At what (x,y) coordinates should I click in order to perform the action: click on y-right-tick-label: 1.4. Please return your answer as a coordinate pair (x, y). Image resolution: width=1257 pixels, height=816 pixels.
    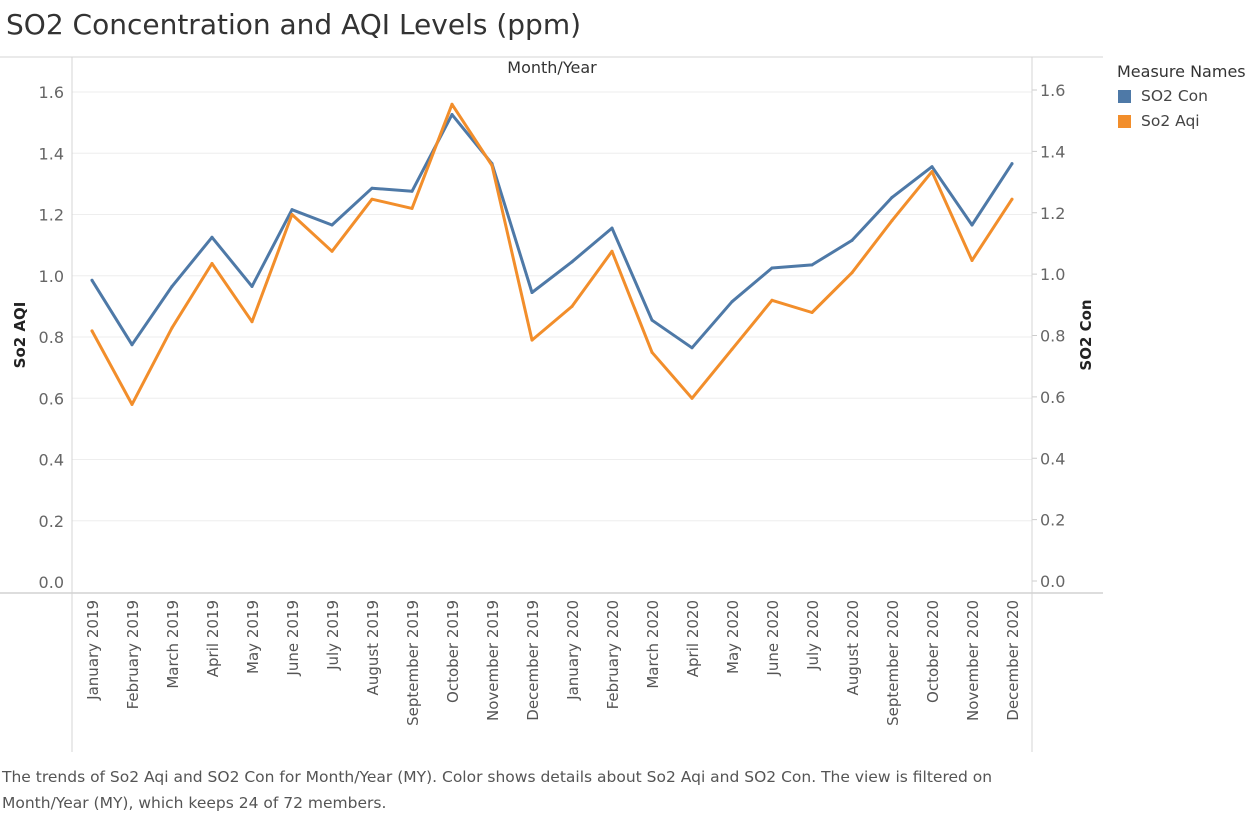
    Looking at the image, I should click on (1052, 151).